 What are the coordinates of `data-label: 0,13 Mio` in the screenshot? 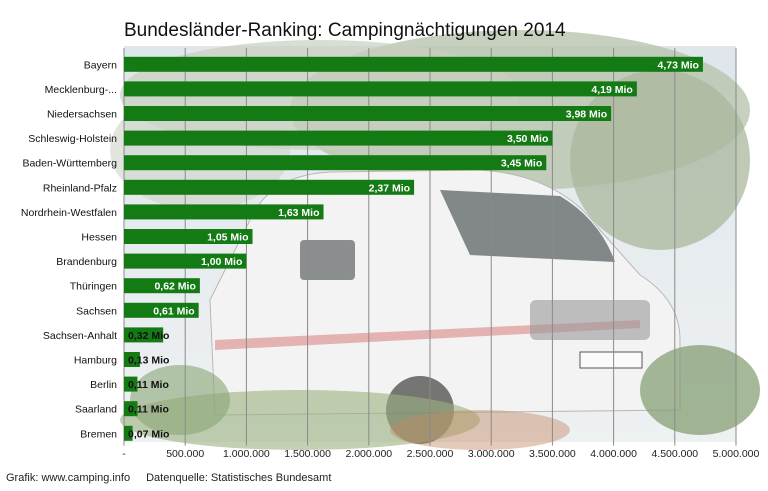 It's located at (148, 361).